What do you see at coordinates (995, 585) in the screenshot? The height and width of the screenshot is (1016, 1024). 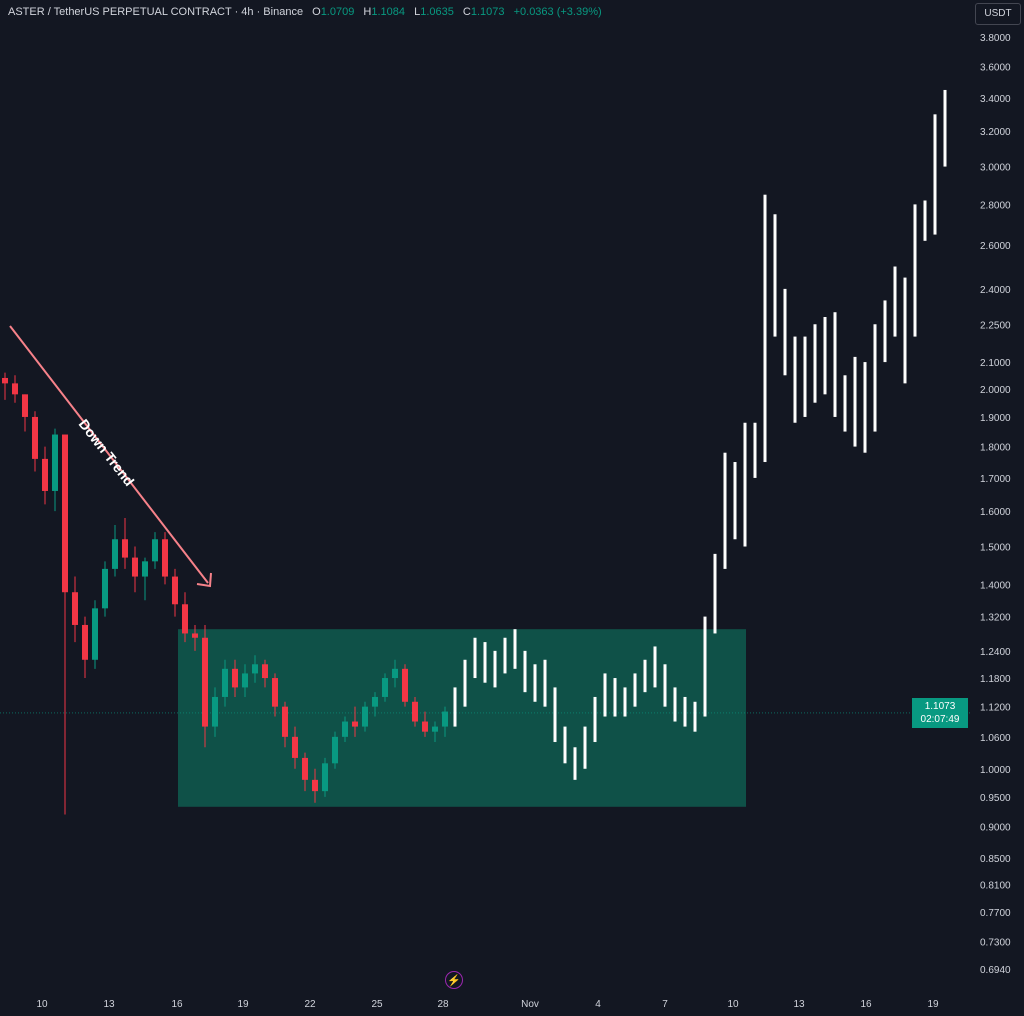 I see `y-axis-tick-label: 1.4000` at bounding box center [995, 585].